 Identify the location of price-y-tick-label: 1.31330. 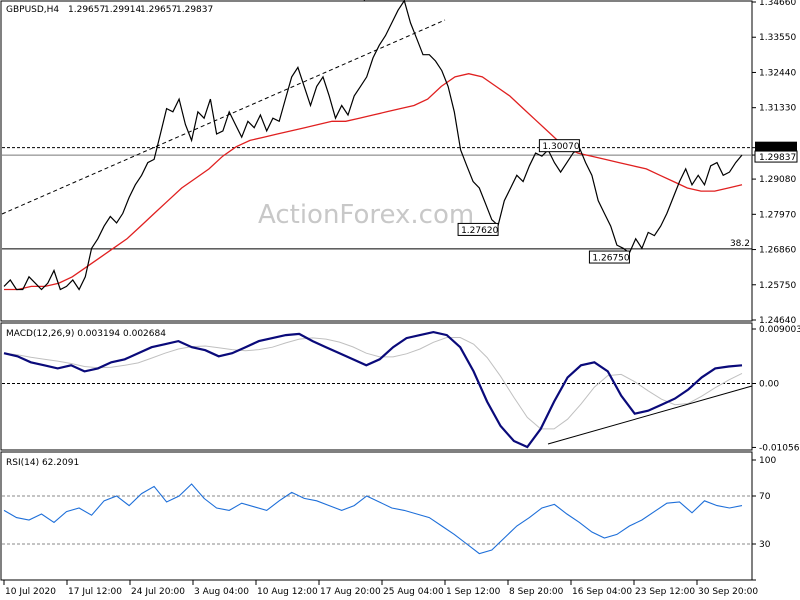
(777, 109).